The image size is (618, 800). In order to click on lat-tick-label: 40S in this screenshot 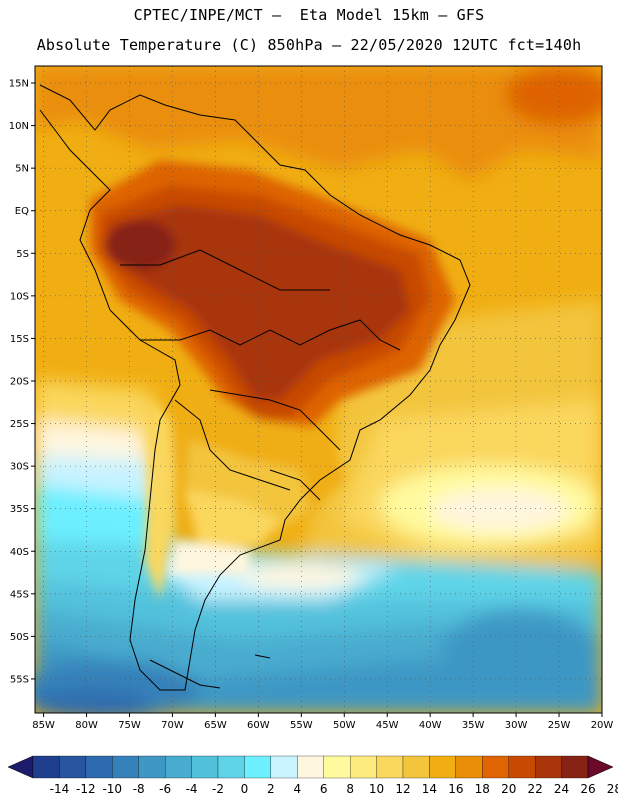, I will do `click(19, 552)`.